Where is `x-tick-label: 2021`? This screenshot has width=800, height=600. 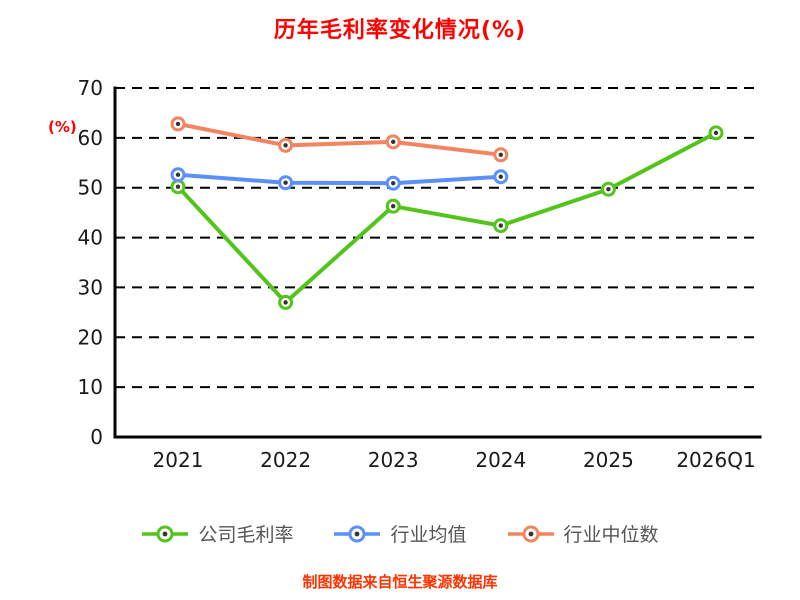 x-tick-label: 2021 is located at coordinates (178, 460).